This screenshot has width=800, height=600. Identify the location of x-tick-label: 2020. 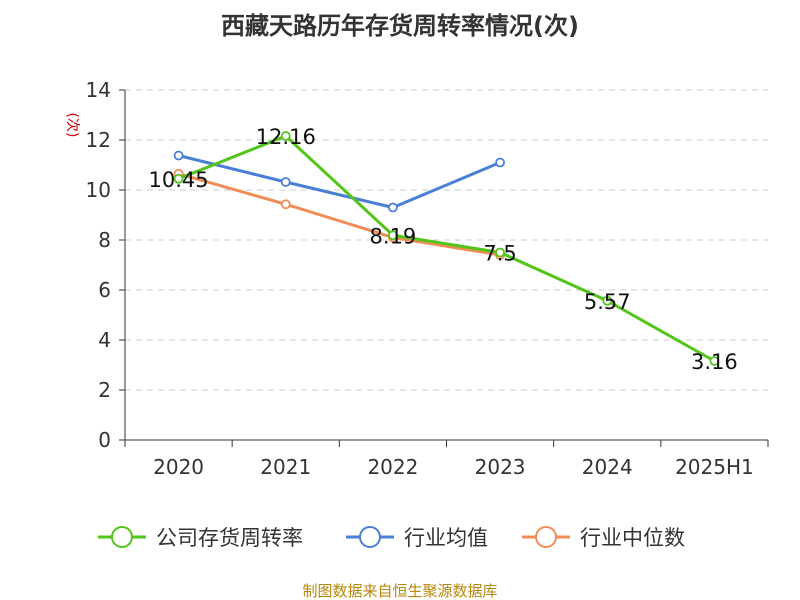
(178, 467).